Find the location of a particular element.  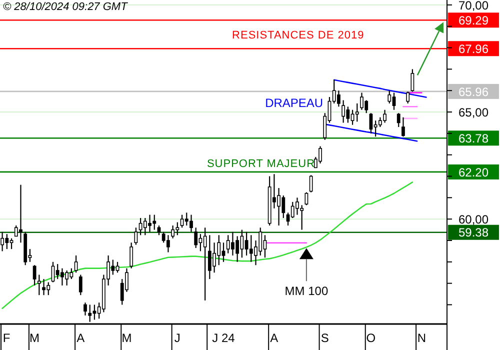

x-tick-label: N is located at coordinates (421, 338).